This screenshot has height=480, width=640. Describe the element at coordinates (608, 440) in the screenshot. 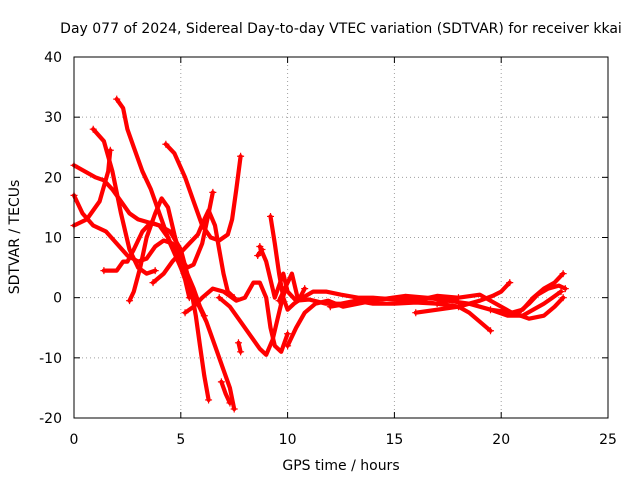

I see `x-tick-label: 25` at that location.